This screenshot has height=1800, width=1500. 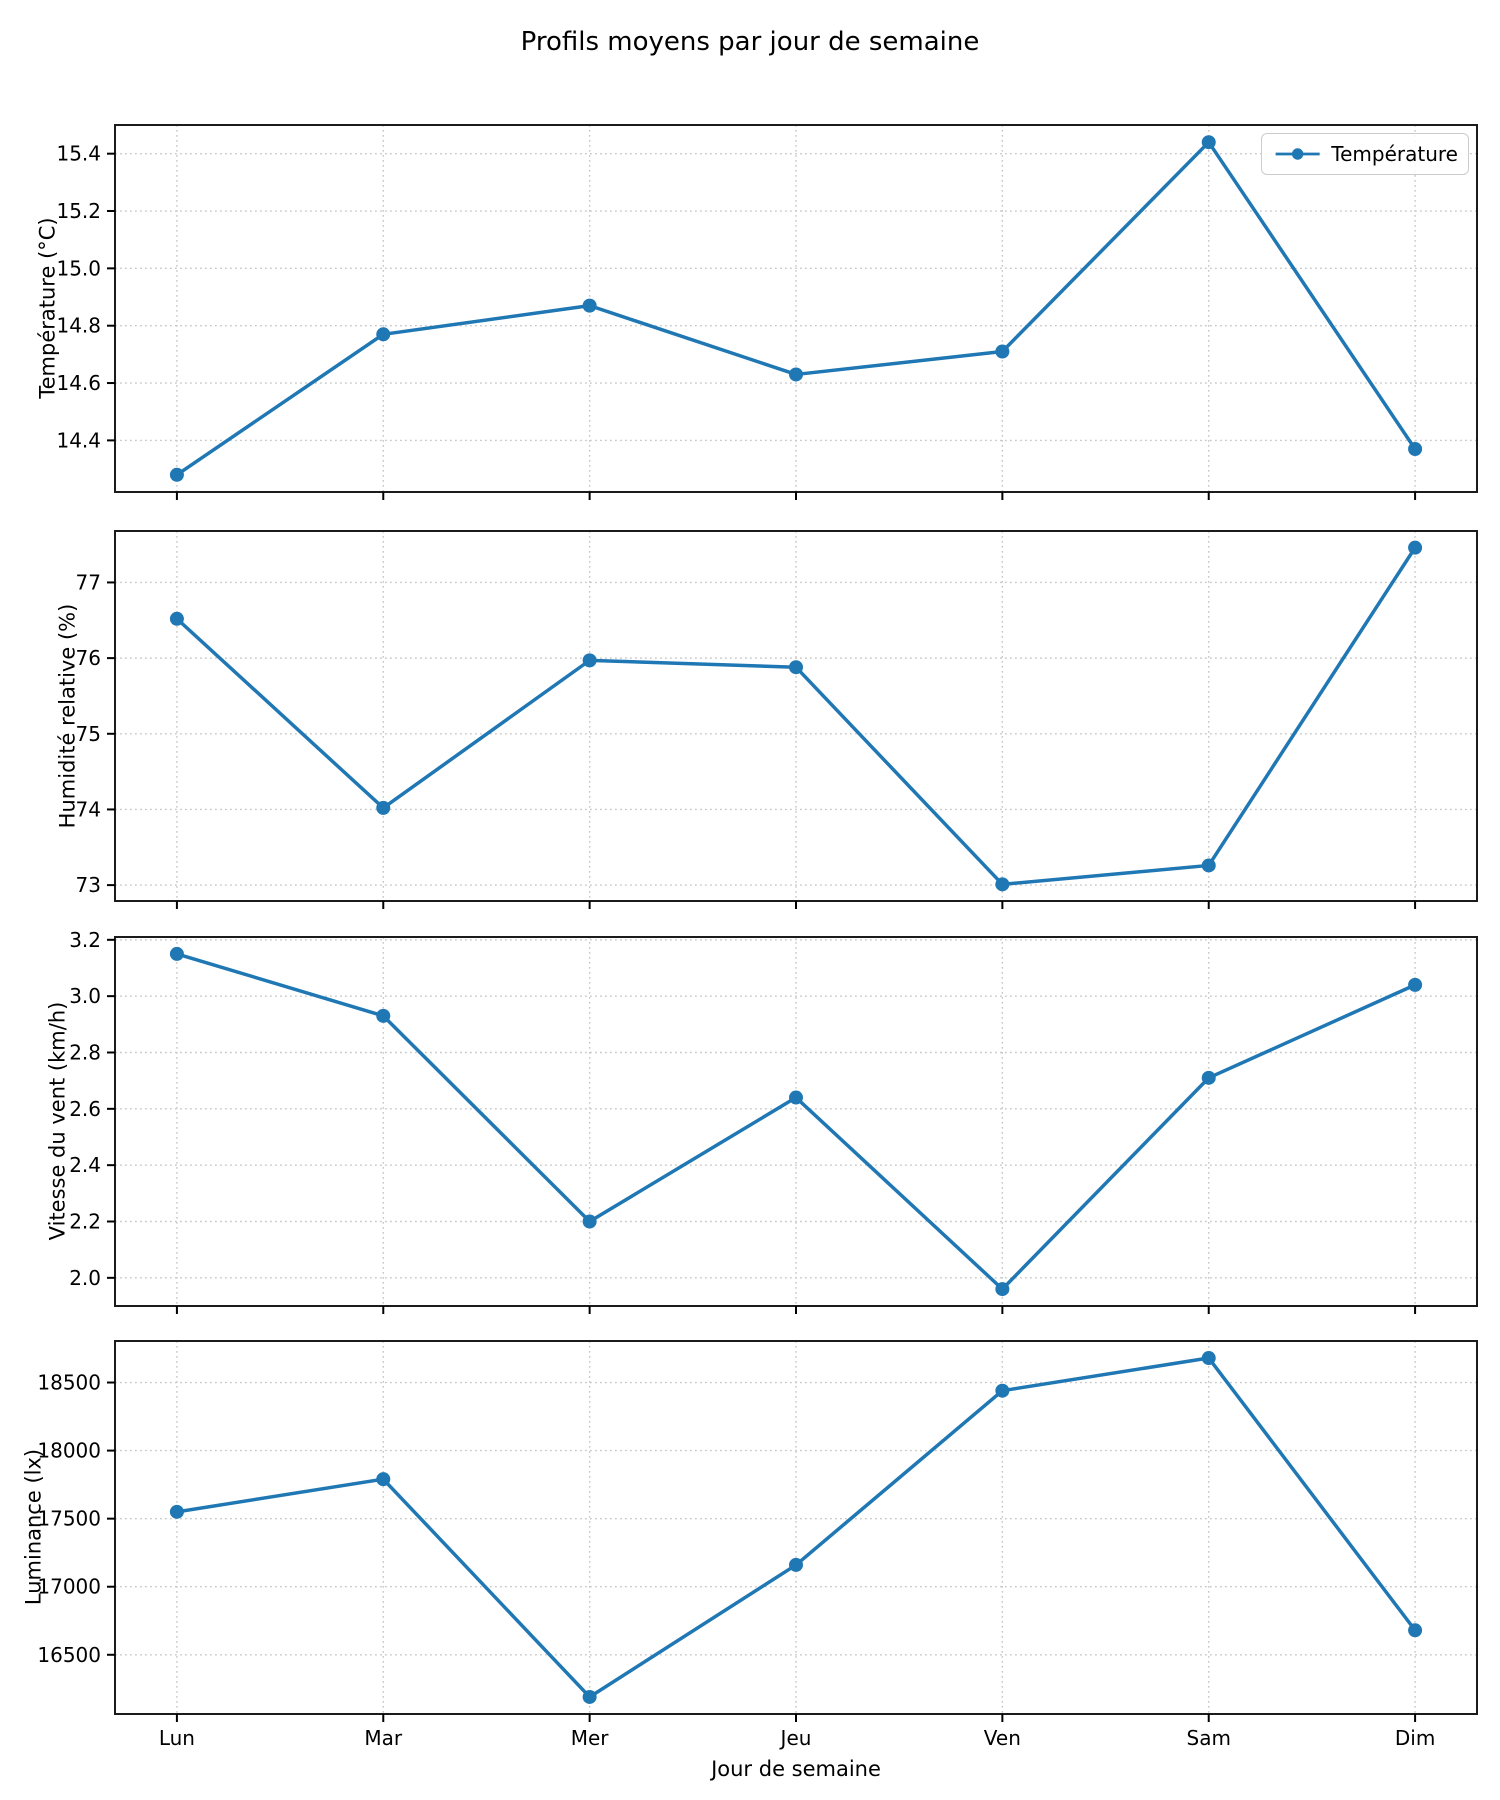 What do you see at coordinates (85, 1278) in the screenshot?
I see `y-tick-label: 2.0` at bounding box center [85, 1278].